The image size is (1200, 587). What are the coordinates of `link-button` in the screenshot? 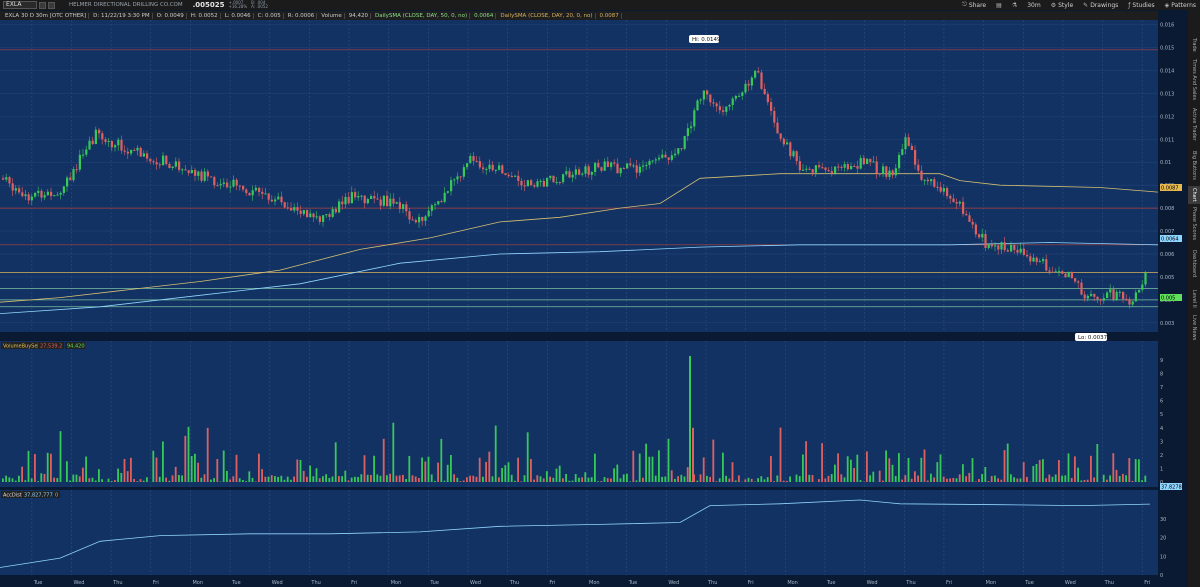 It's located at (51, 5).